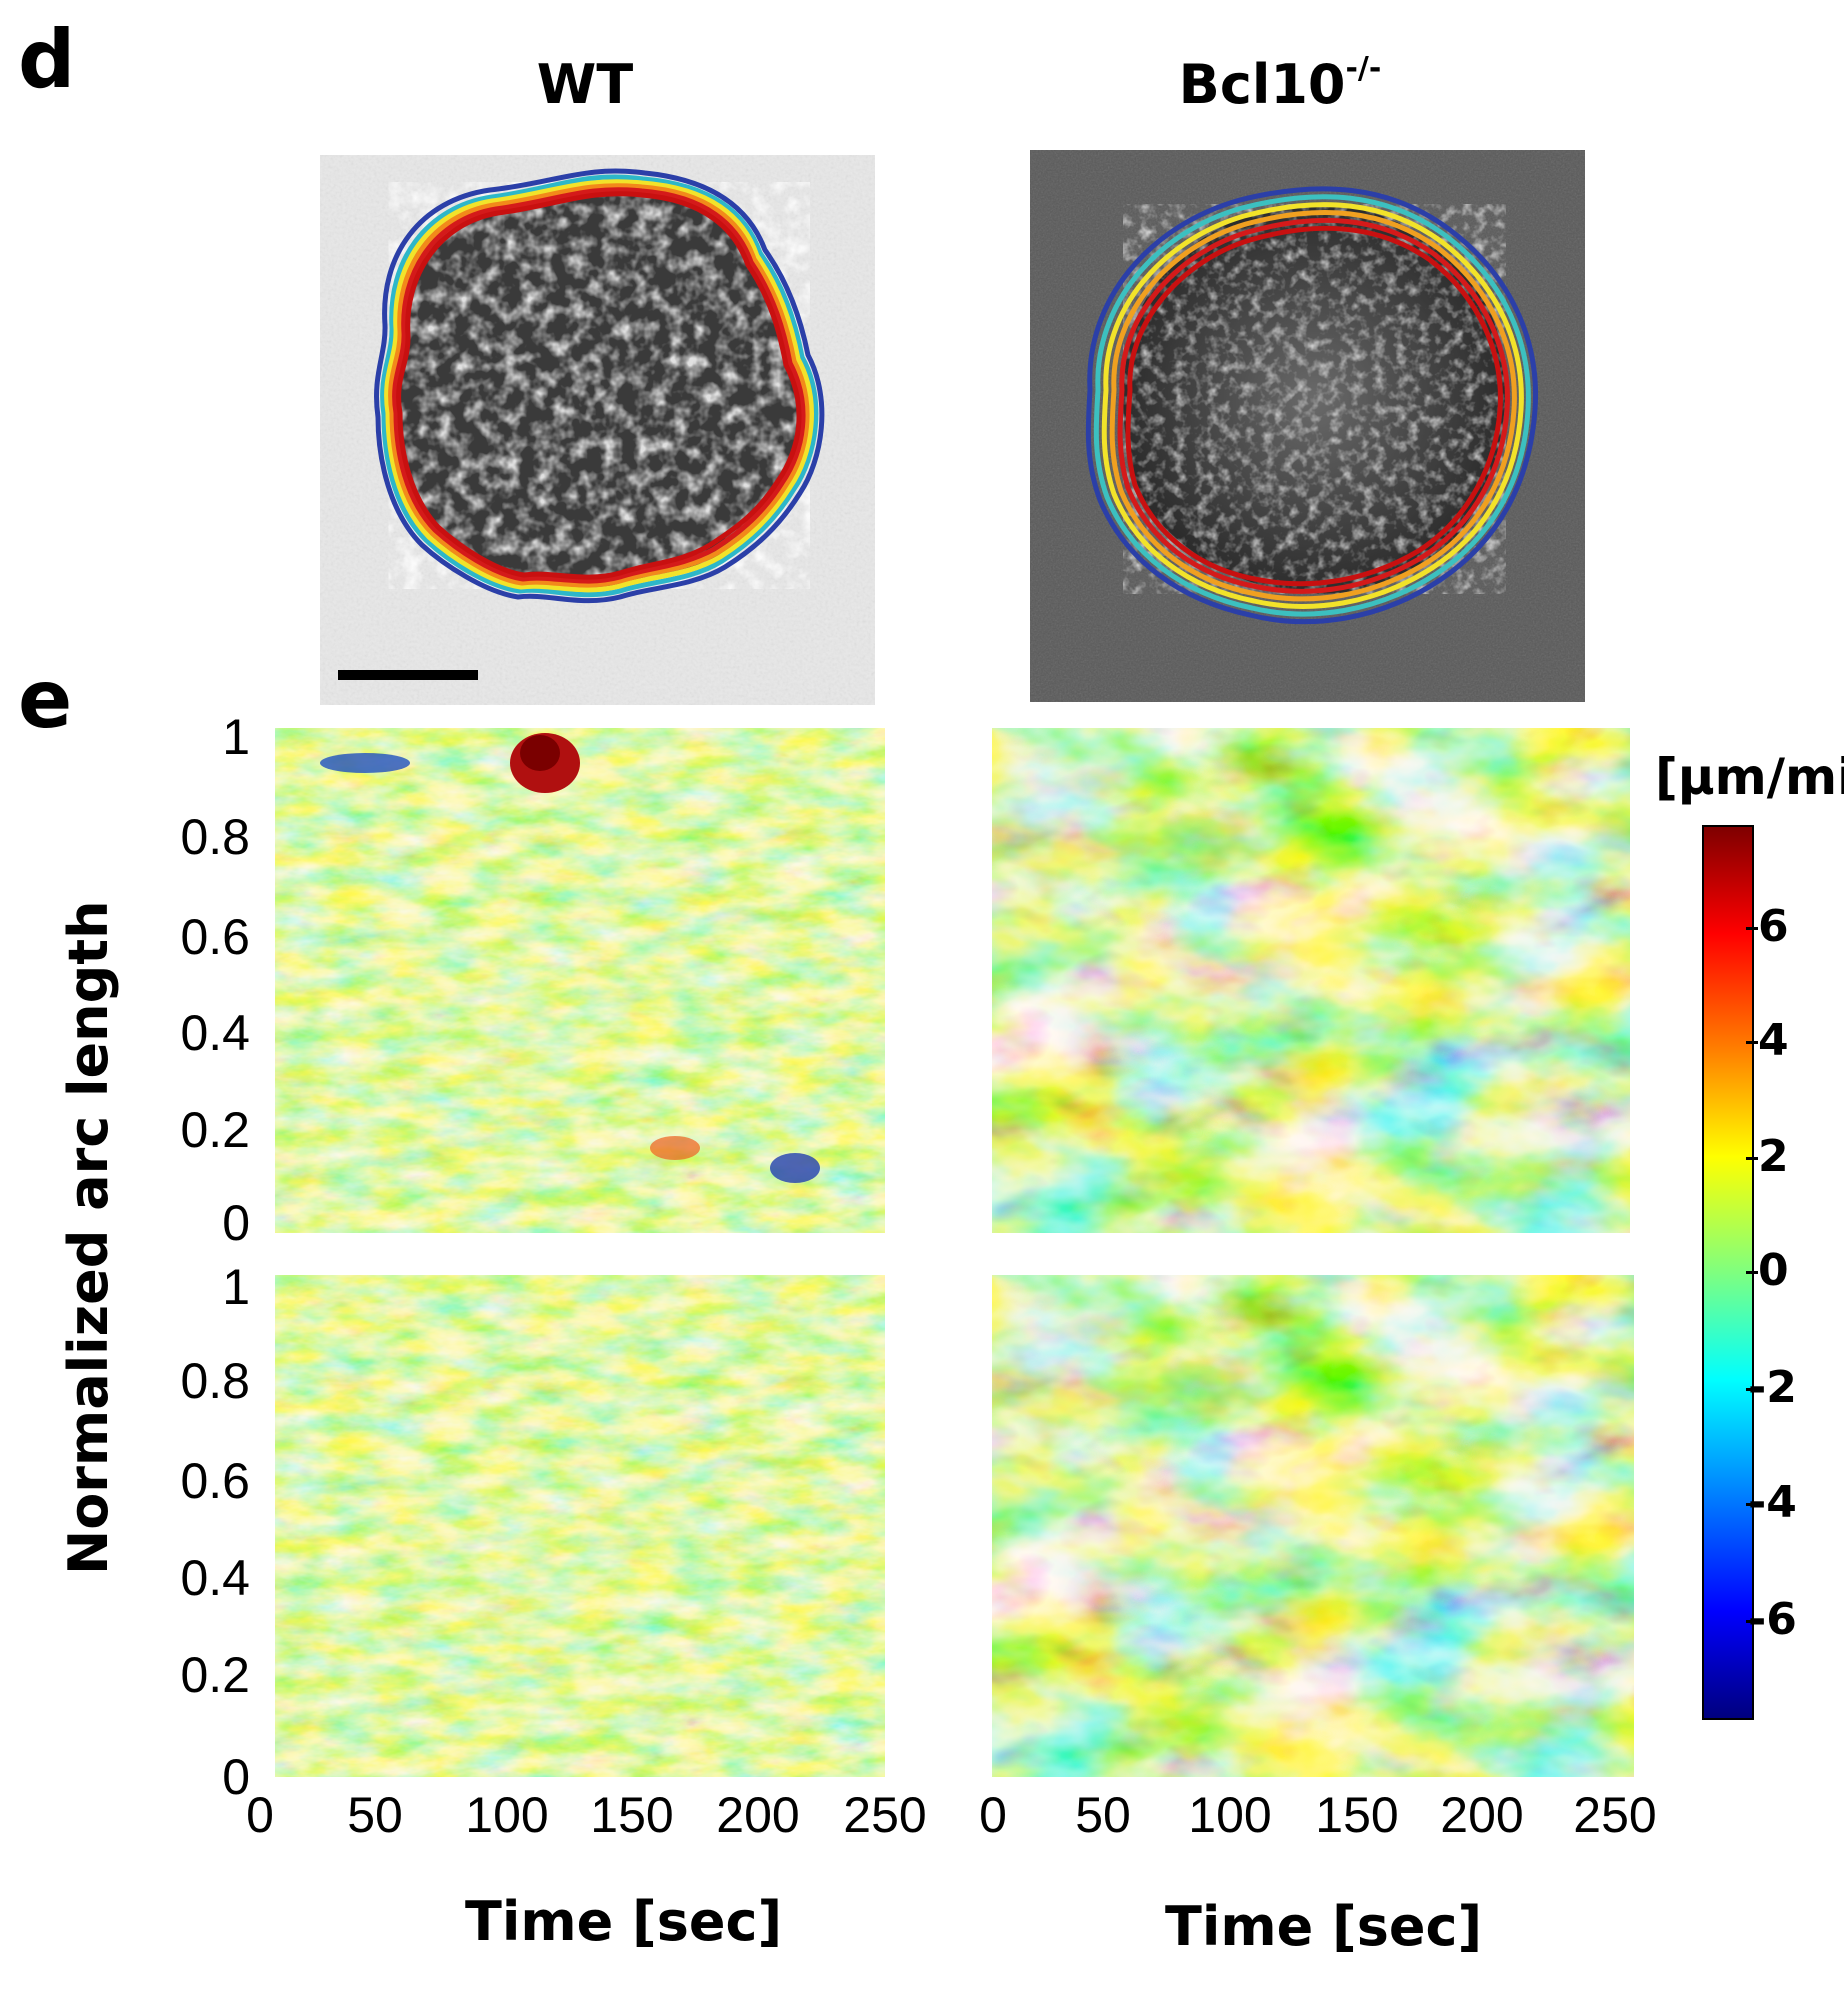  I want to click on ytick-top-1: 1, so click(236, 737).